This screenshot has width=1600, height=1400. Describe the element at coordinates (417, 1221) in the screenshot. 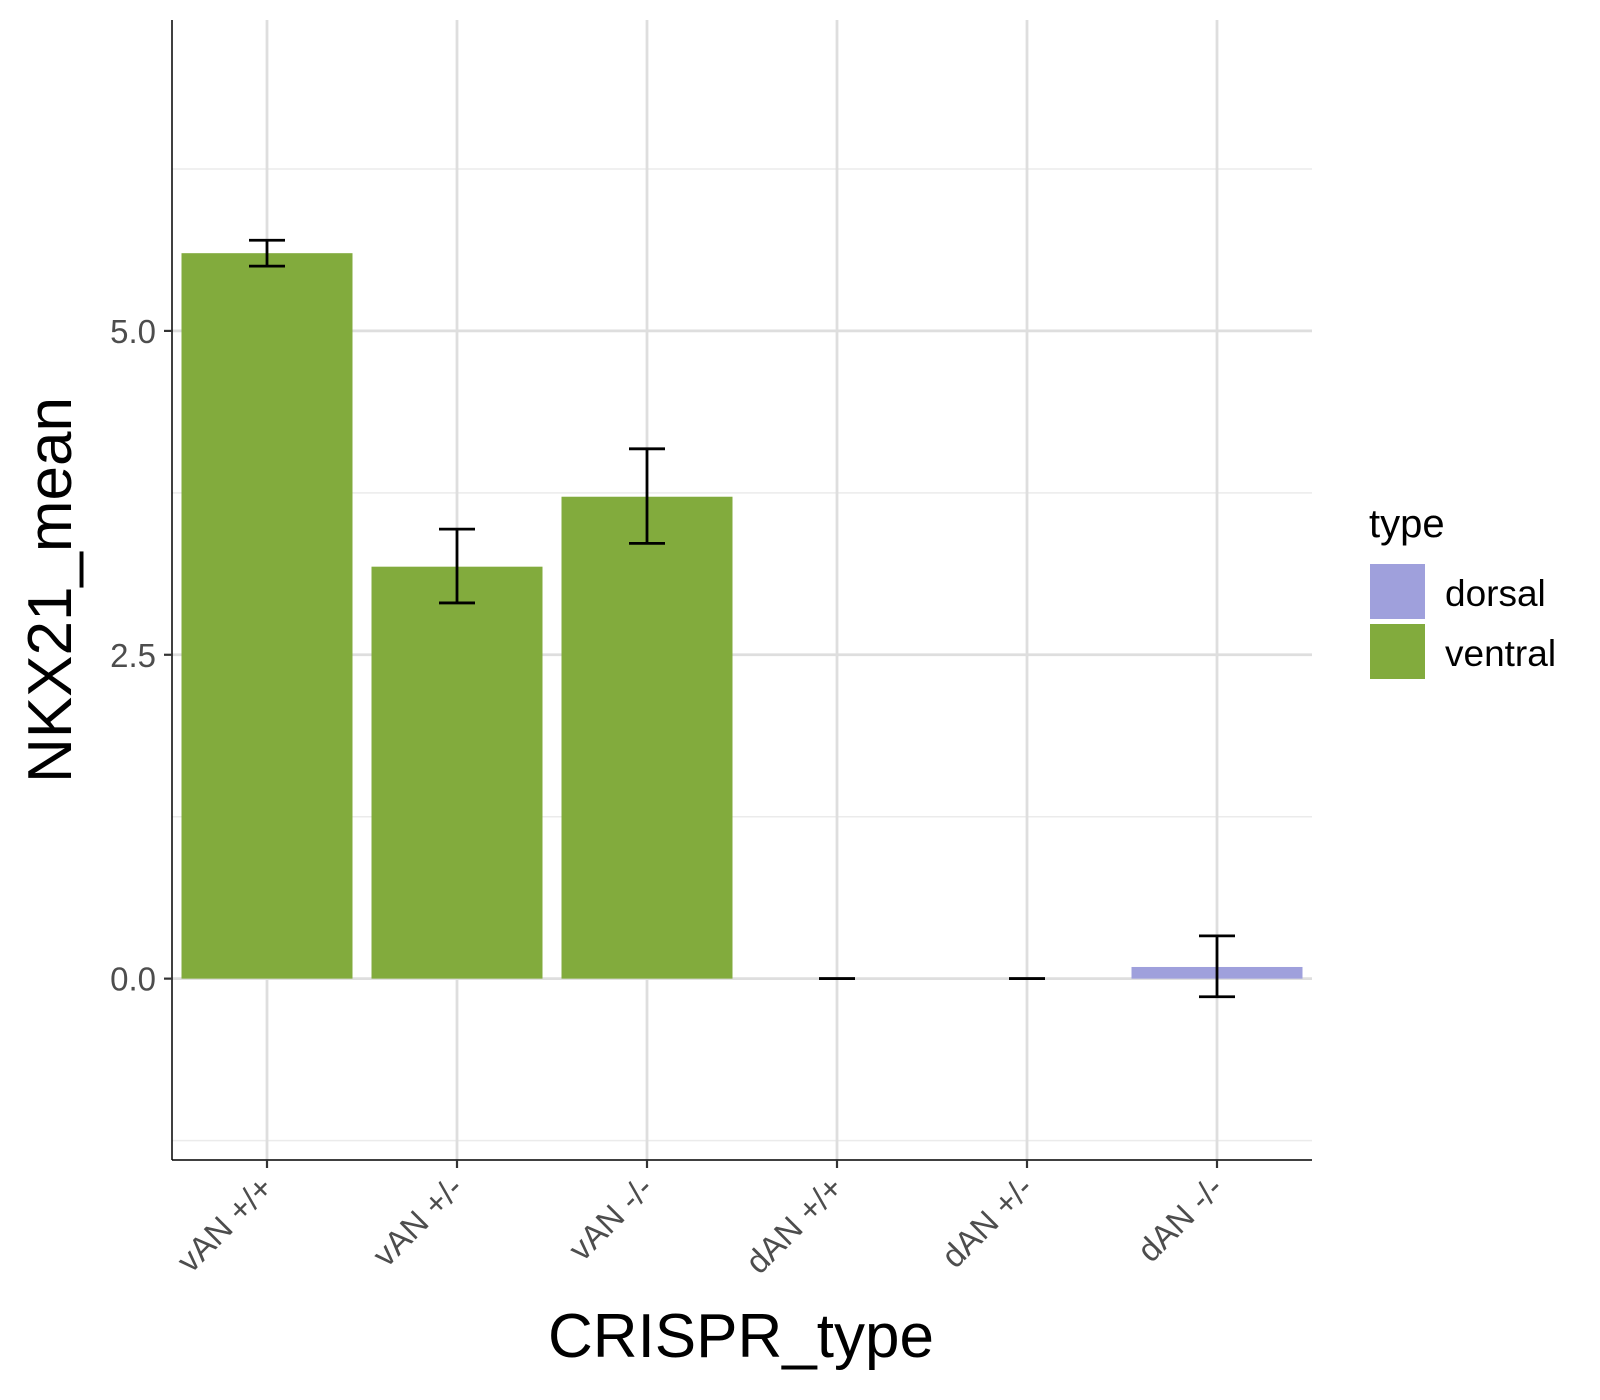

I see `x-tick-label: vAN +/-` at that location.